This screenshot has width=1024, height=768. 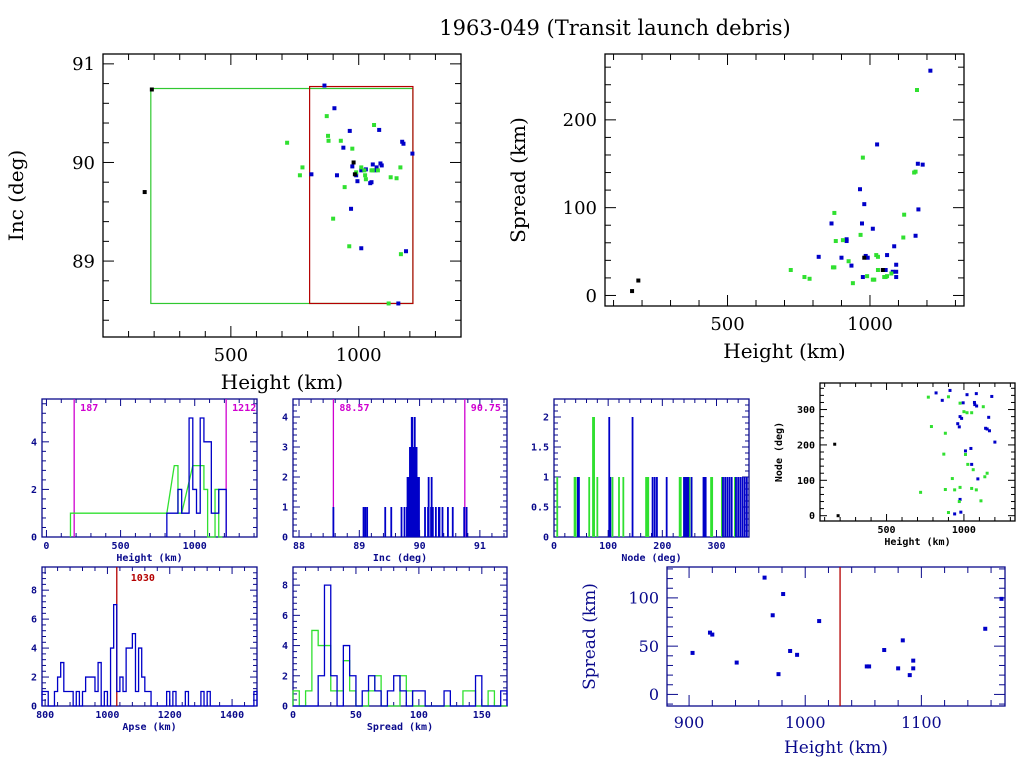 I want to click on x-axis-label: Inc (deg), so click(x=400, y=558).